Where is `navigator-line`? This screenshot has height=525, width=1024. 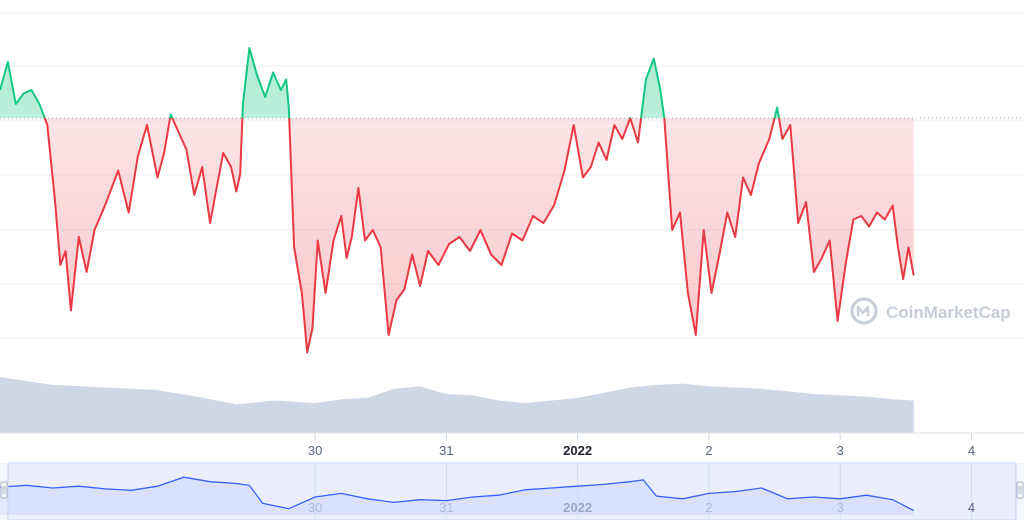
navigator-line is located at coordinates (457, 494).